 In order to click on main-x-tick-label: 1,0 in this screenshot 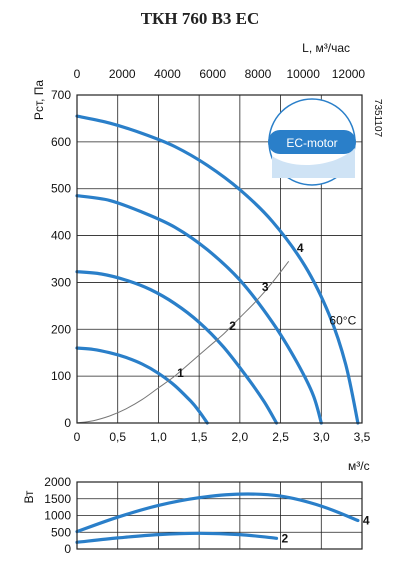, I will do `click(158, 437)`.